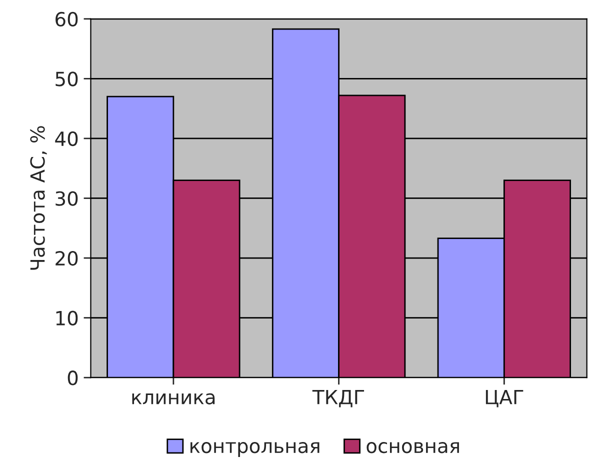 The width and height of the screenshot is (605, 472). Describe the element at coordinates (255, 449) in the screenshot. I see `legend-label: контрольная` at that location.